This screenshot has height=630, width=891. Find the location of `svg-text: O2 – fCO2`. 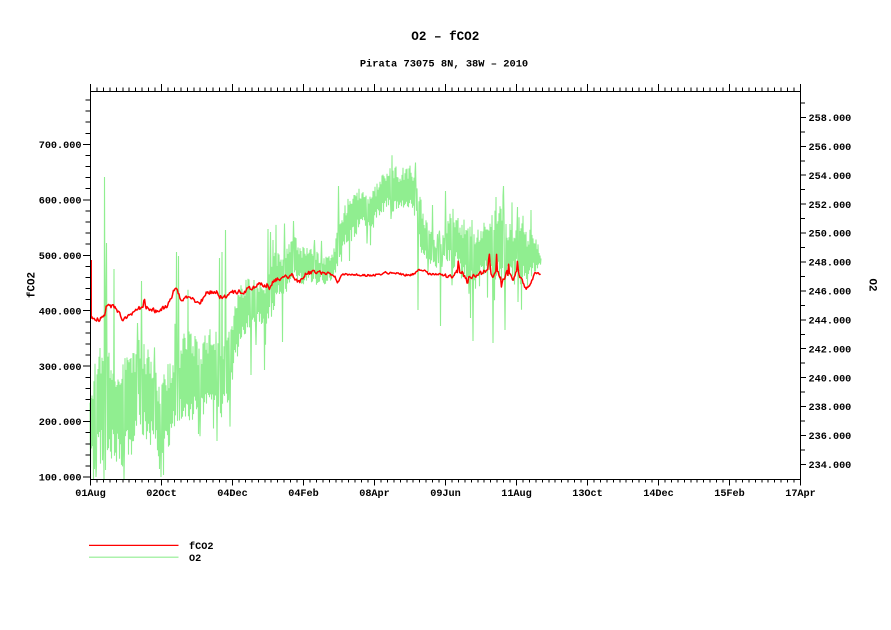

svg-text: O2 – fCO2 is located at coordinates (445, 37).